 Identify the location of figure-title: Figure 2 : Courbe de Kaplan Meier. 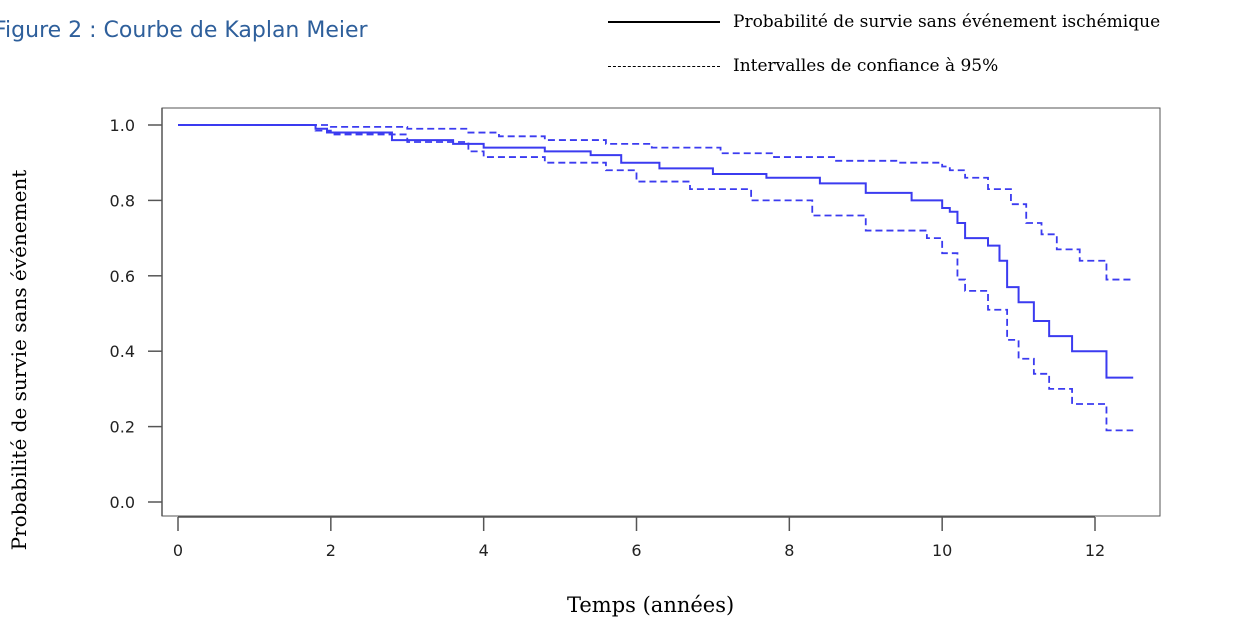
(184, 30).